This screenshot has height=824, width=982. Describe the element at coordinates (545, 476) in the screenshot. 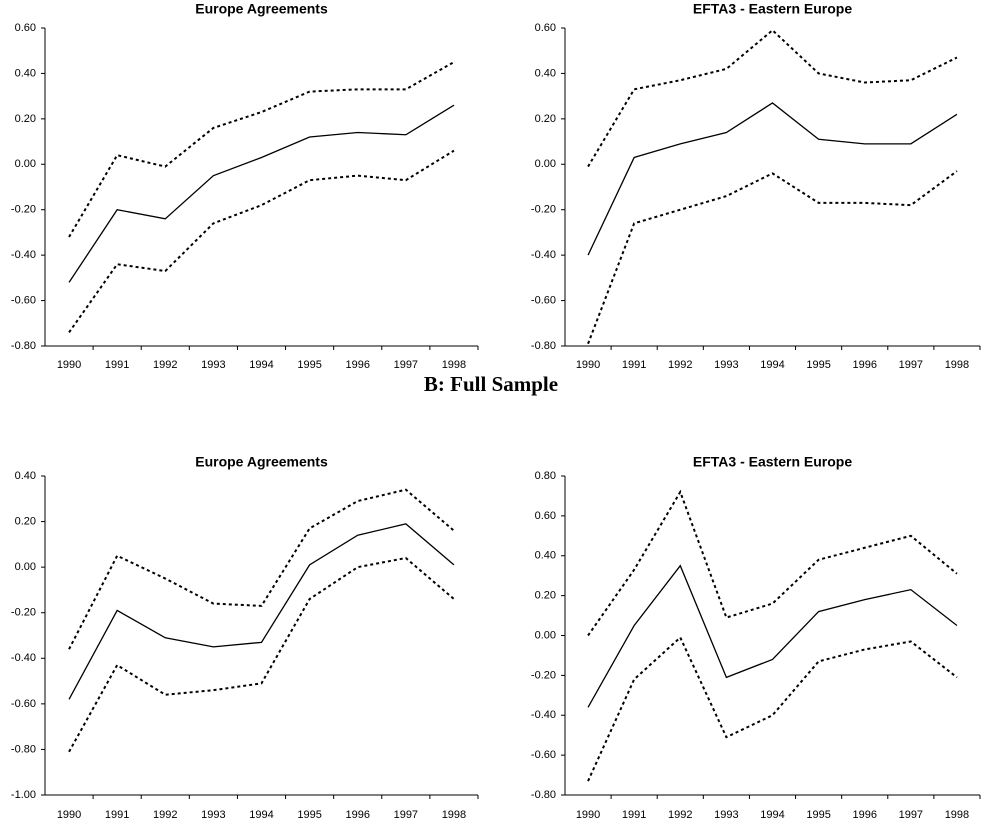

I see `y-tick-label: 0.80` at that location.